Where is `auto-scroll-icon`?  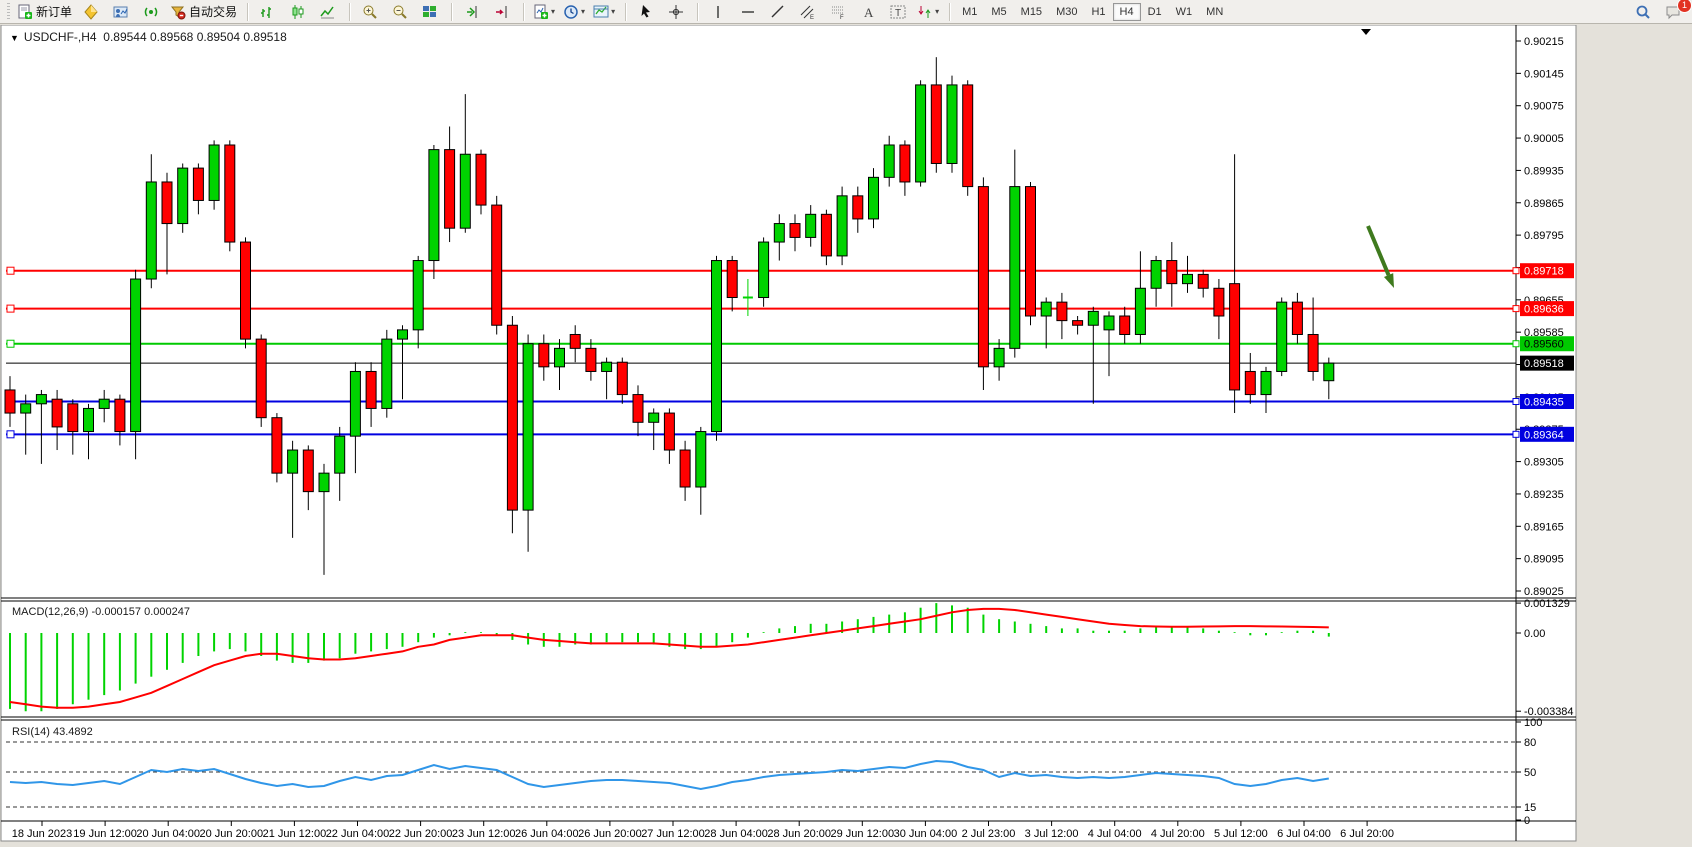 auto-scroll-icon is located at coordinates (472, 12).